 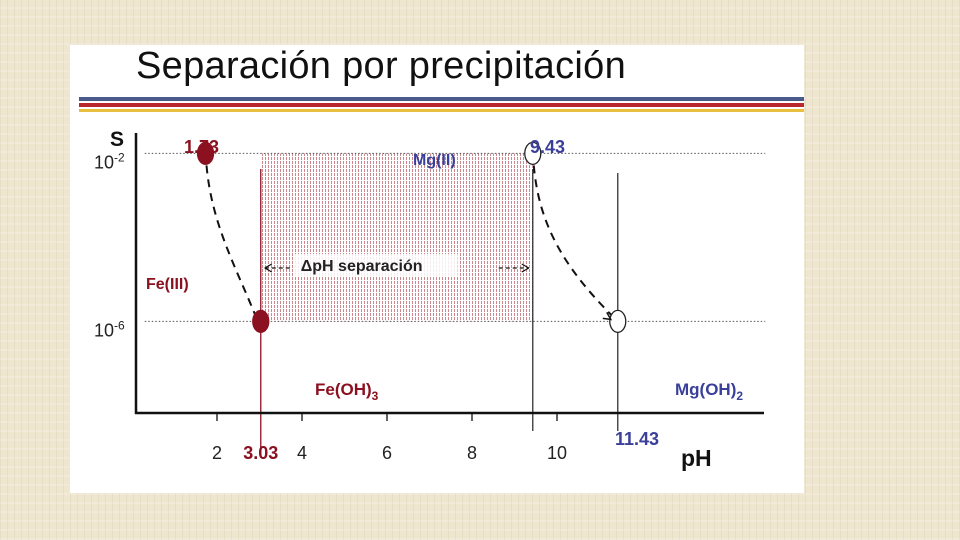 I want to click on series-label-mg: Mg(II), so click(x=434, y=160).